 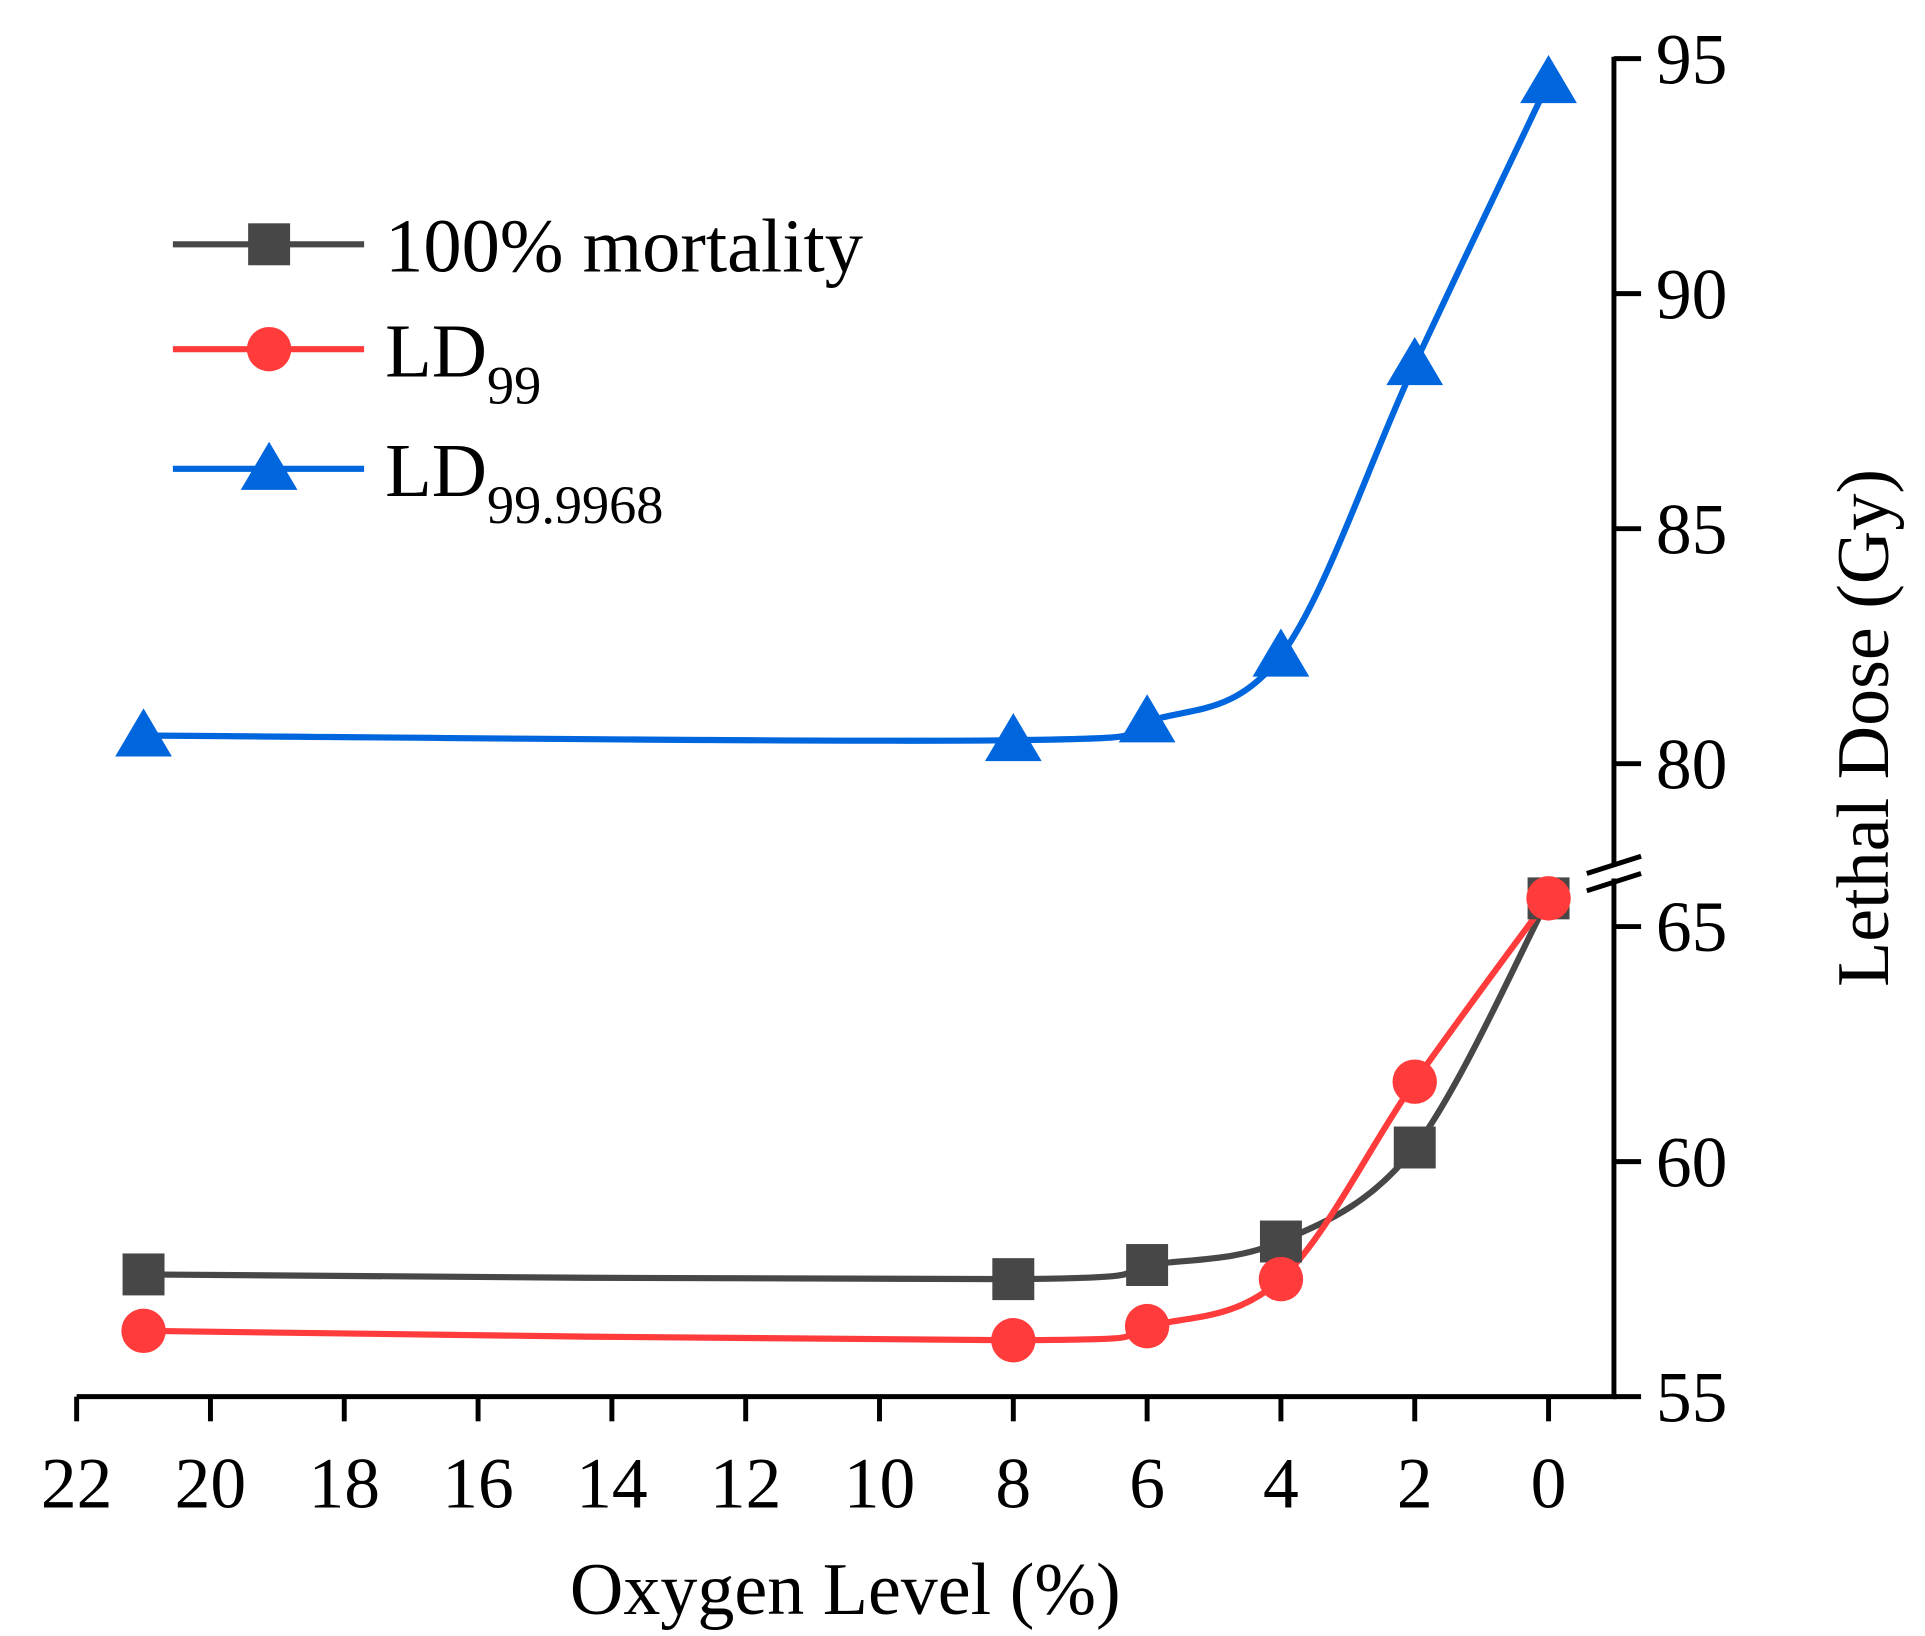 I want to click on legend-label: 100% mortality, so click(x=624, y=245).